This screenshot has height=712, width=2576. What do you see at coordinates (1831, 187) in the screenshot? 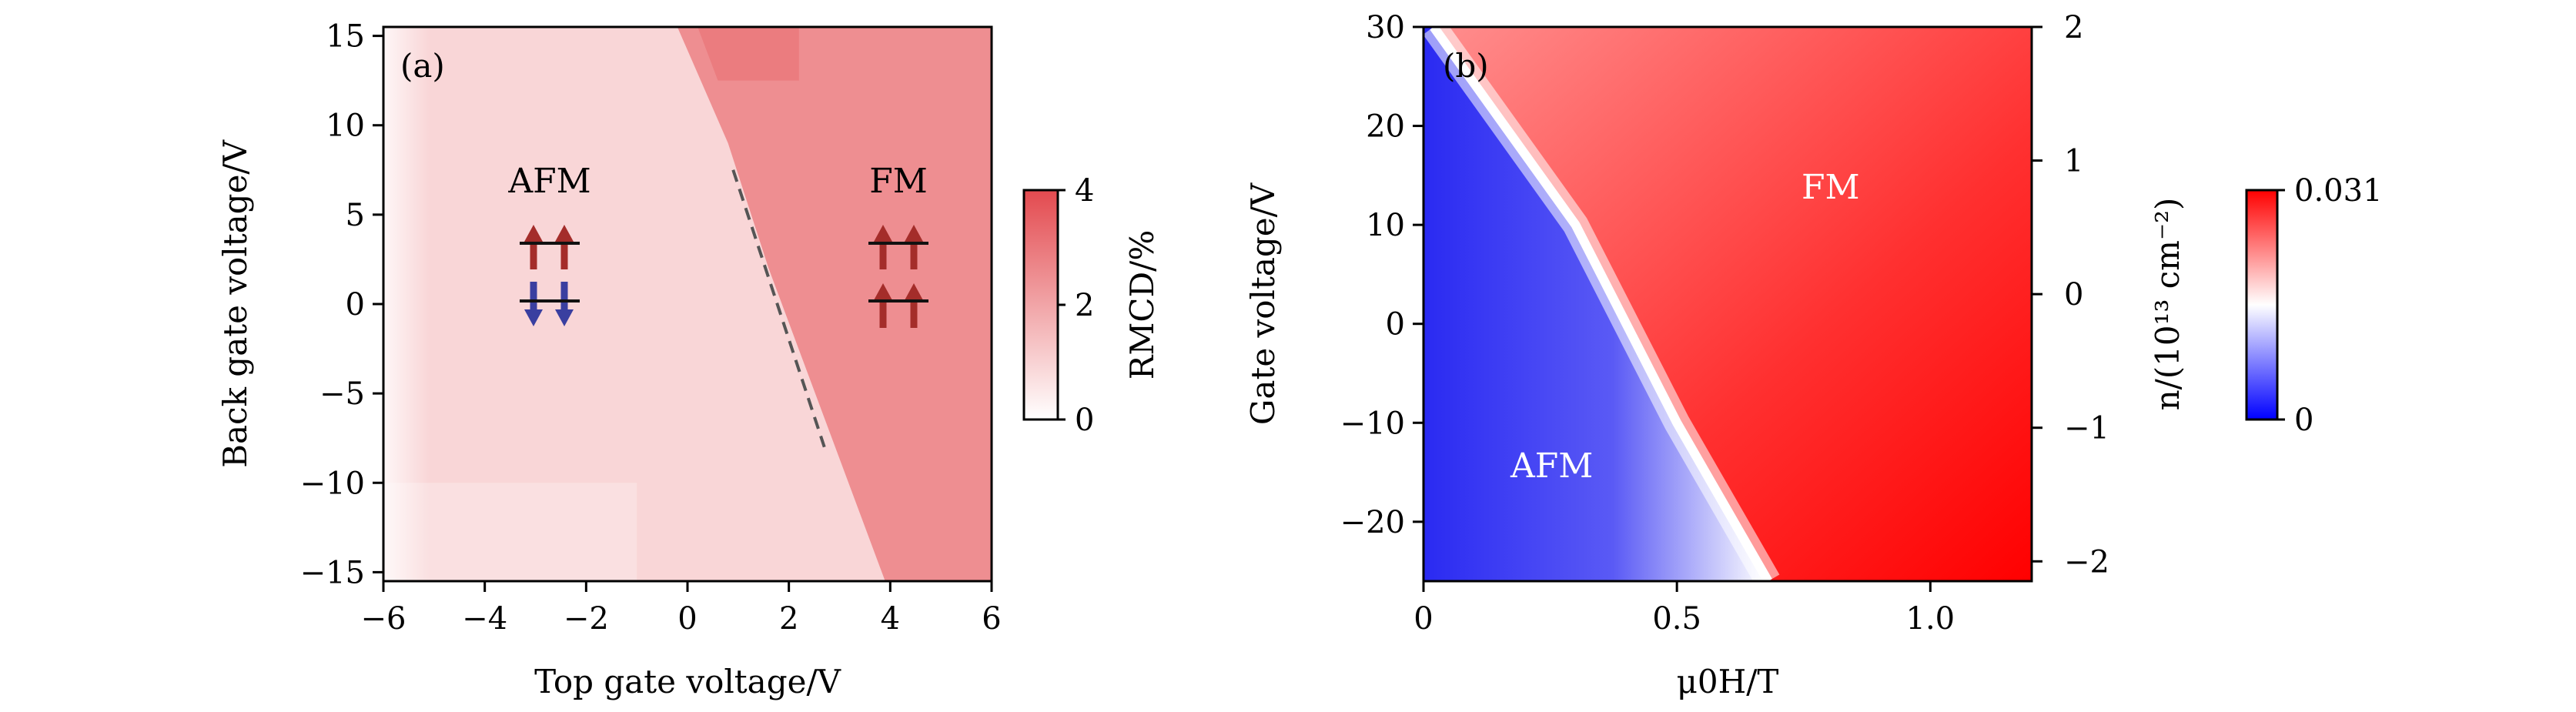
I see `fm-label-b: FM` at bounding box center [1831, 187].